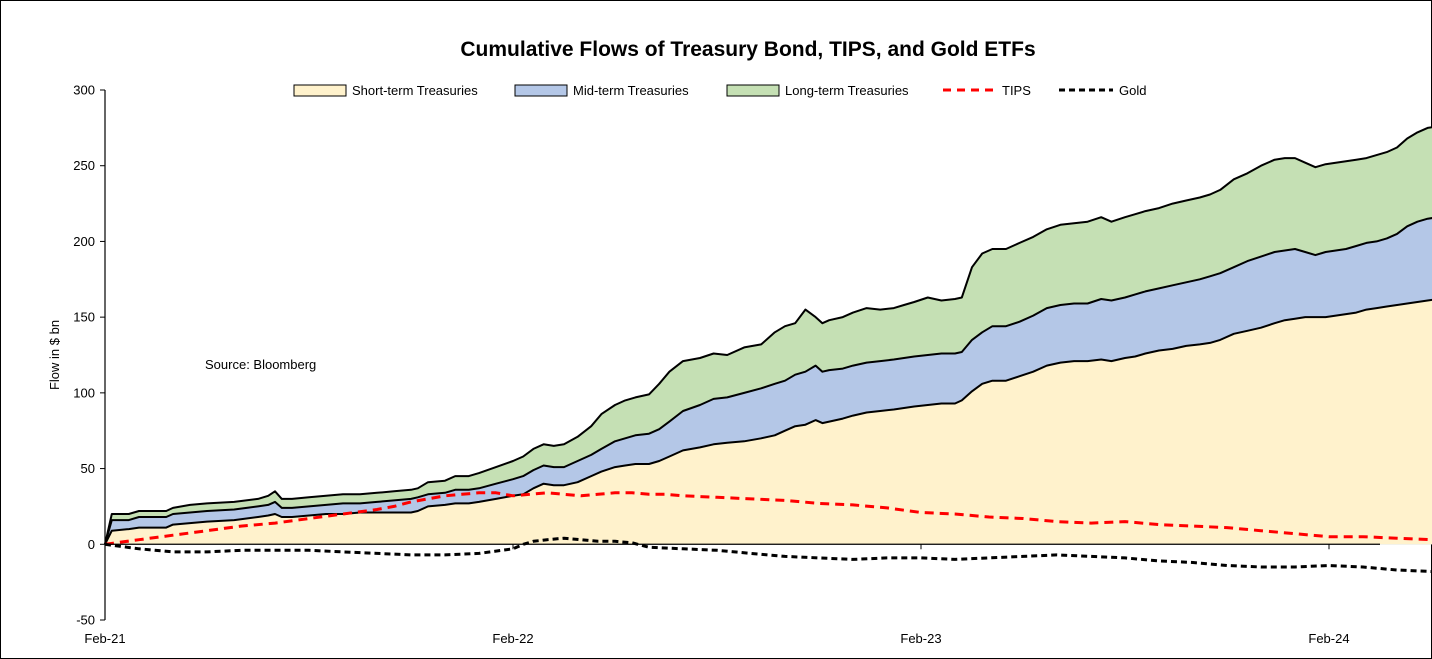  What do you see at coordinates (415, 90) in the screenshot?
I see `legend-label-short-term: Short-term Treasuries` at bounding box center [415, 90].